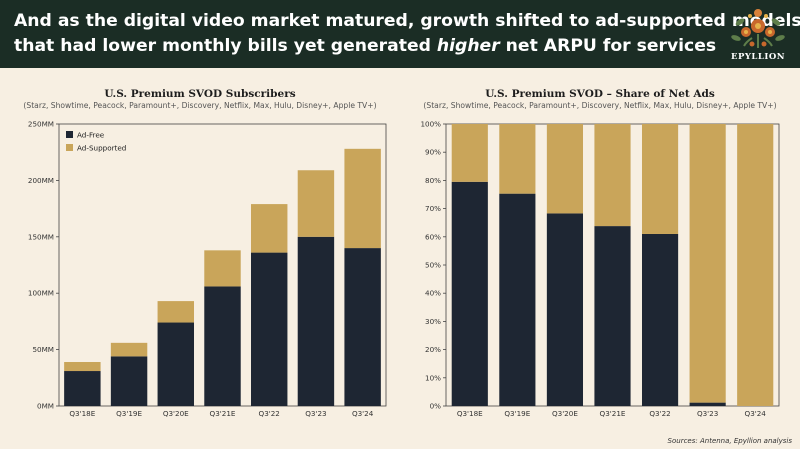 This screenshot has width=800, height=449. I want to click on y-tick-label: 30%, so click(433, 321).